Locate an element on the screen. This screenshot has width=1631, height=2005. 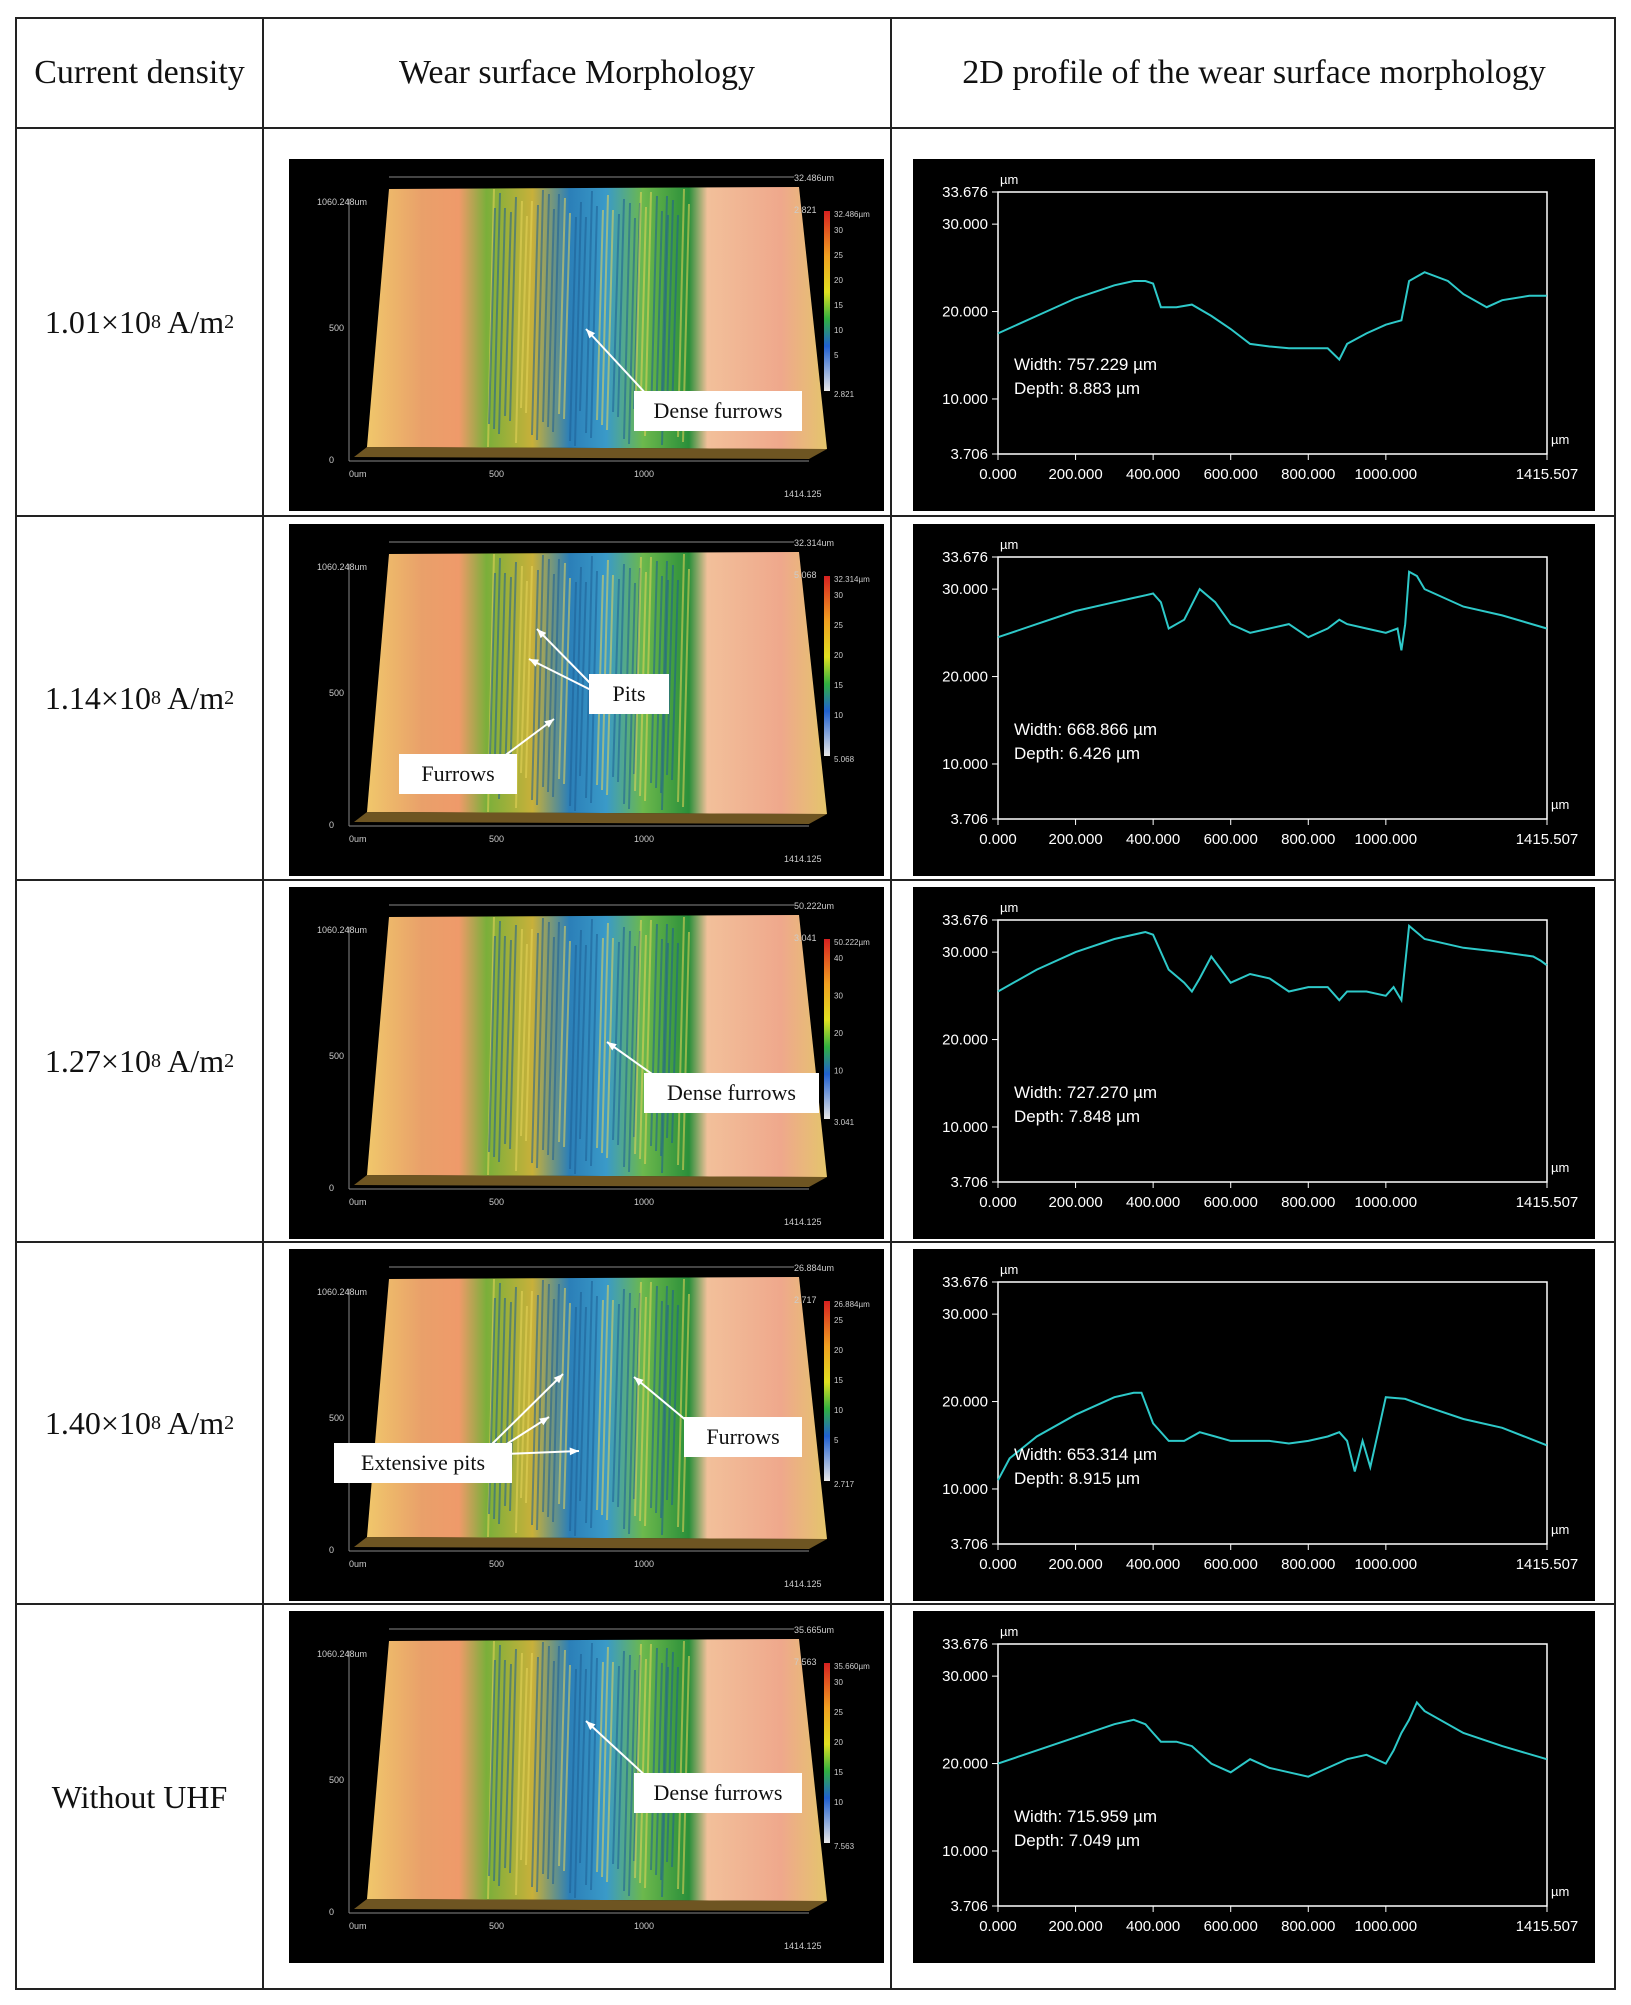
callout-arrow is located at coordinates (617, 363).